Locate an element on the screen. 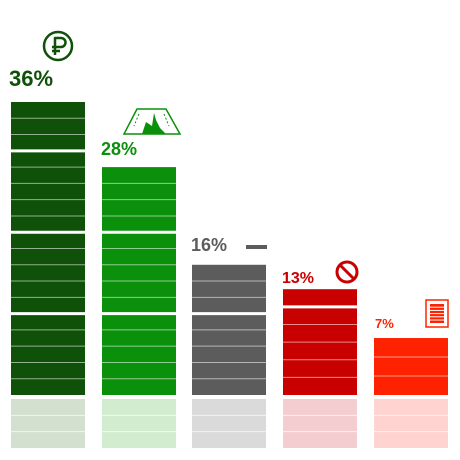 The image size is (460, 460). bar-value-label: 28% is located at coordinates (119, 149).